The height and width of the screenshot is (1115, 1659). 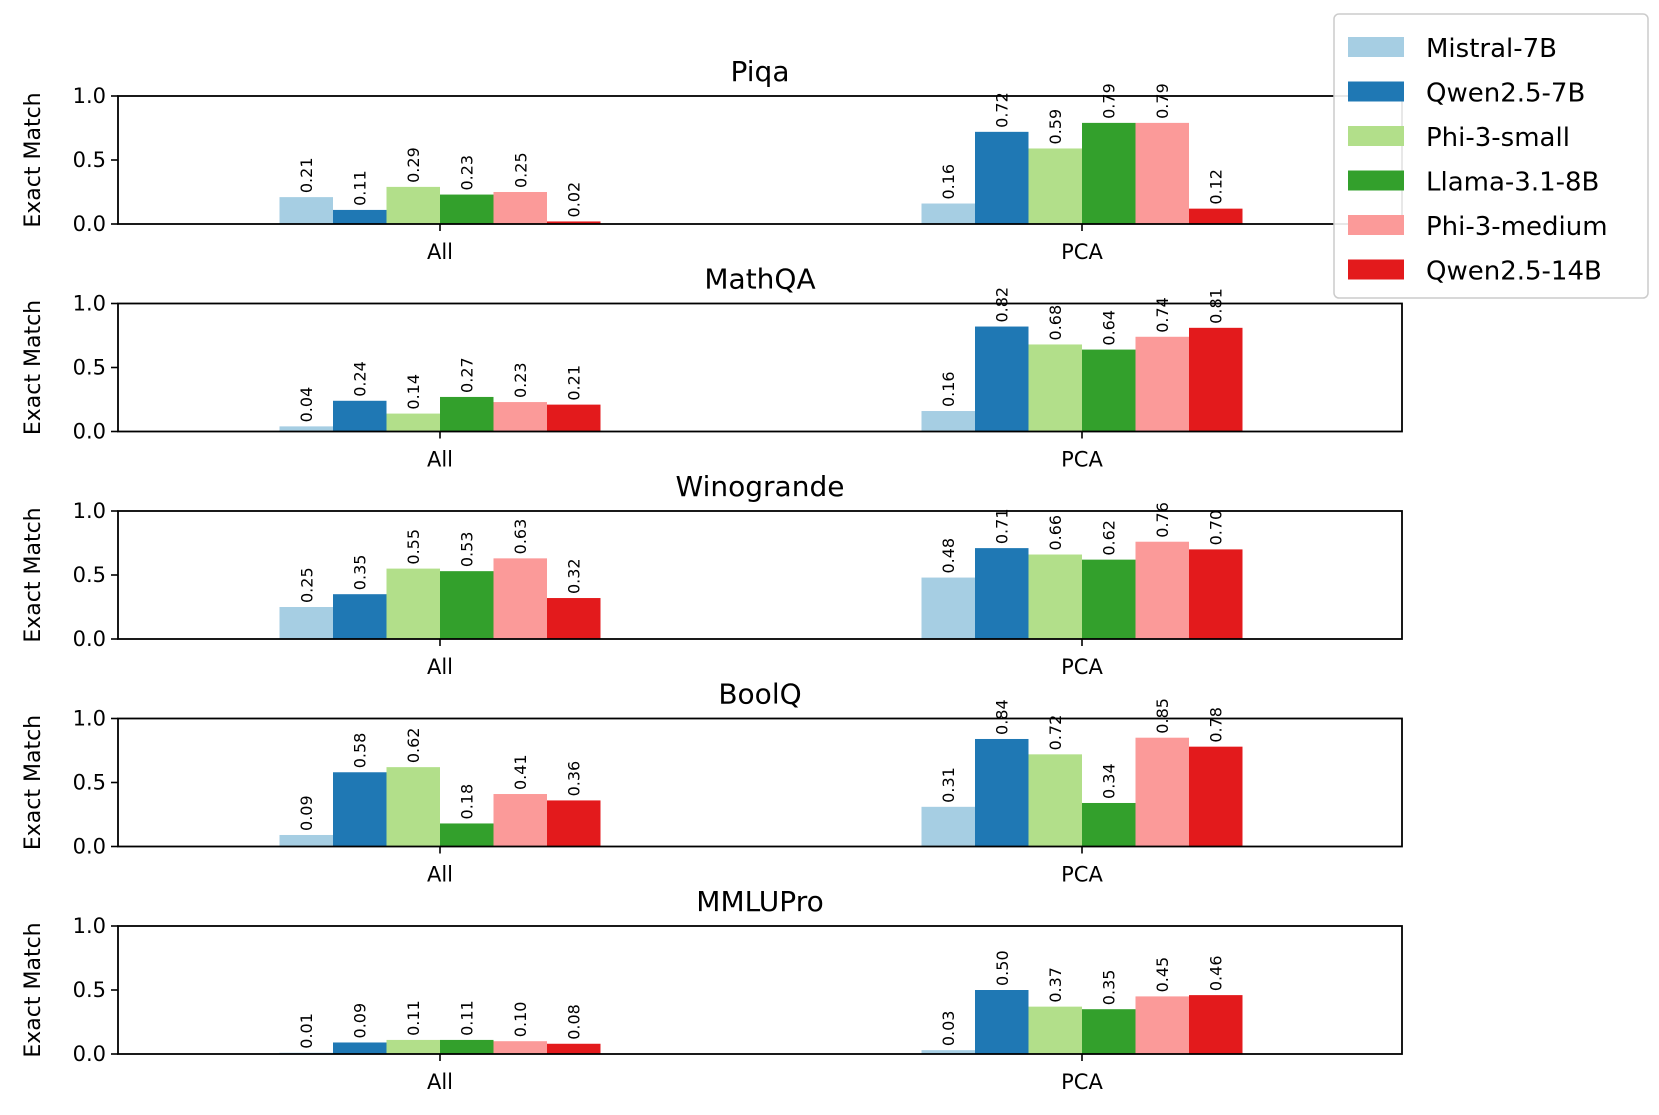 What do you see at coordinates (520, 772) in the screenshot?
I see `data-label: 0.41` at bounding box center [520, 772].